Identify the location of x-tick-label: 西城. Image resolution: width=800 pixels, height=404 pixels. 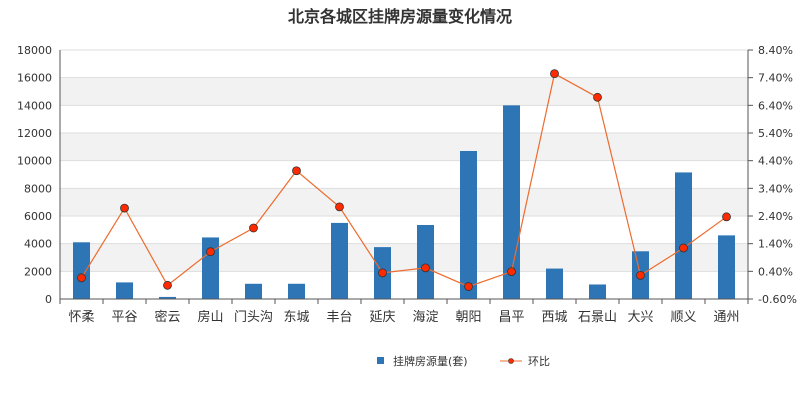
(554, 317).